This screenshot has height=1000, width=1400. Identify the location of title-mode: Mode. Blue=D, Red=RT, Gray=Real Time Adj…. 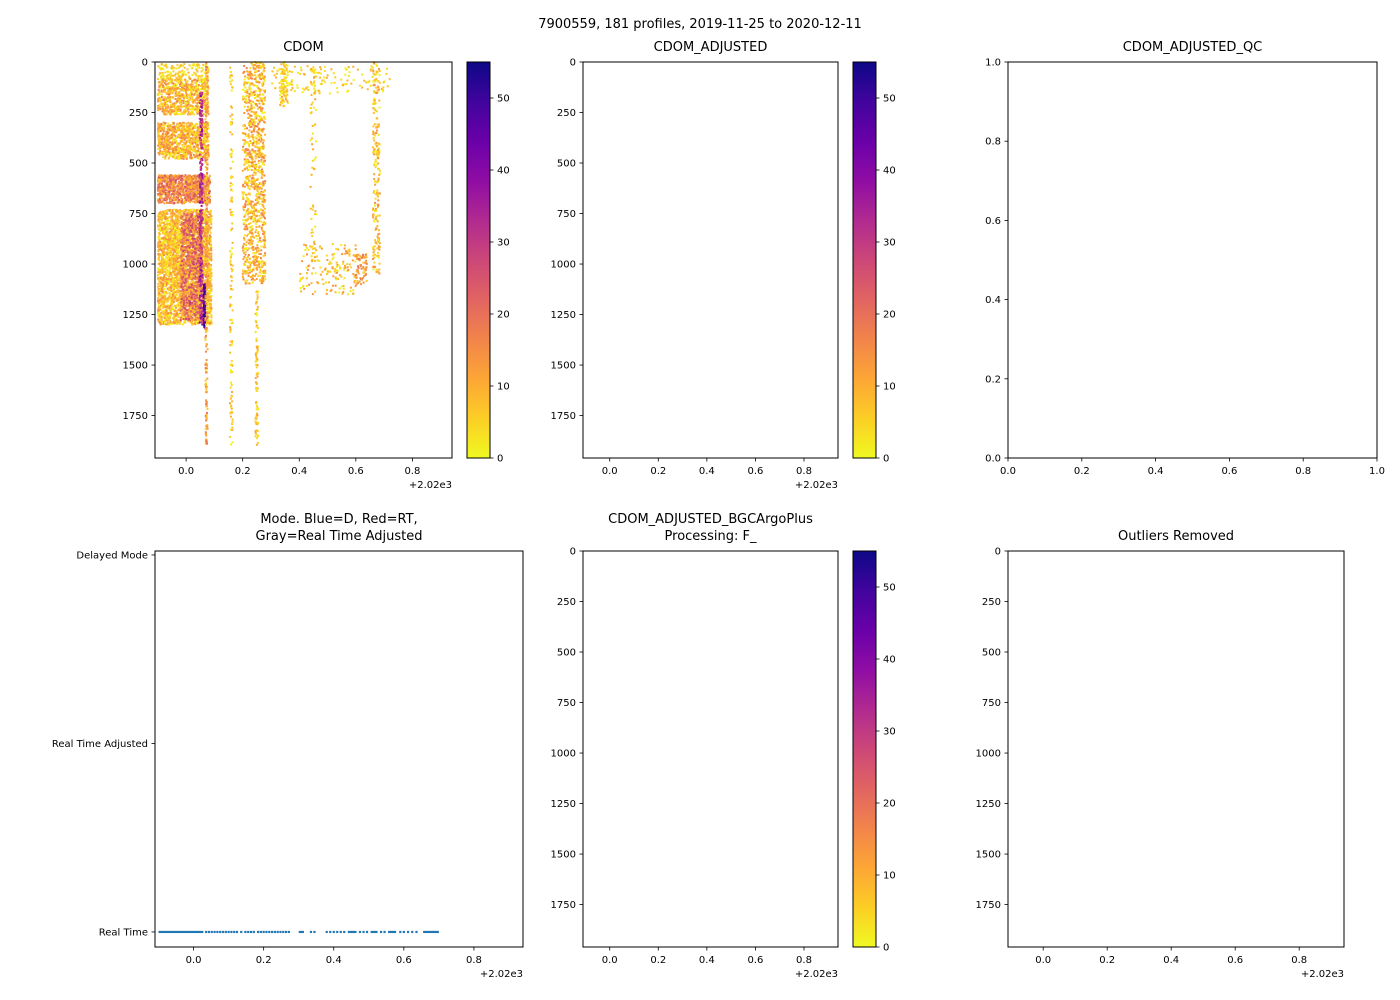
(339, 528).